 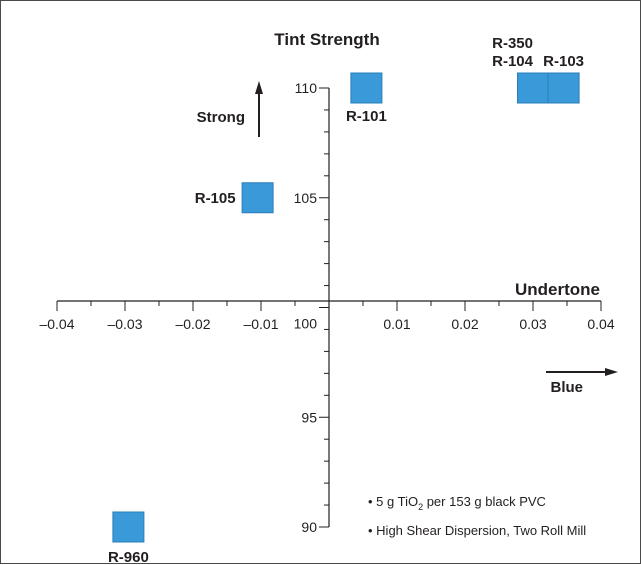 What do you see at coordinates (600, 324) in the screenshot?
I see `x-tick-label: 0.04` at bounding box center [600, 324].